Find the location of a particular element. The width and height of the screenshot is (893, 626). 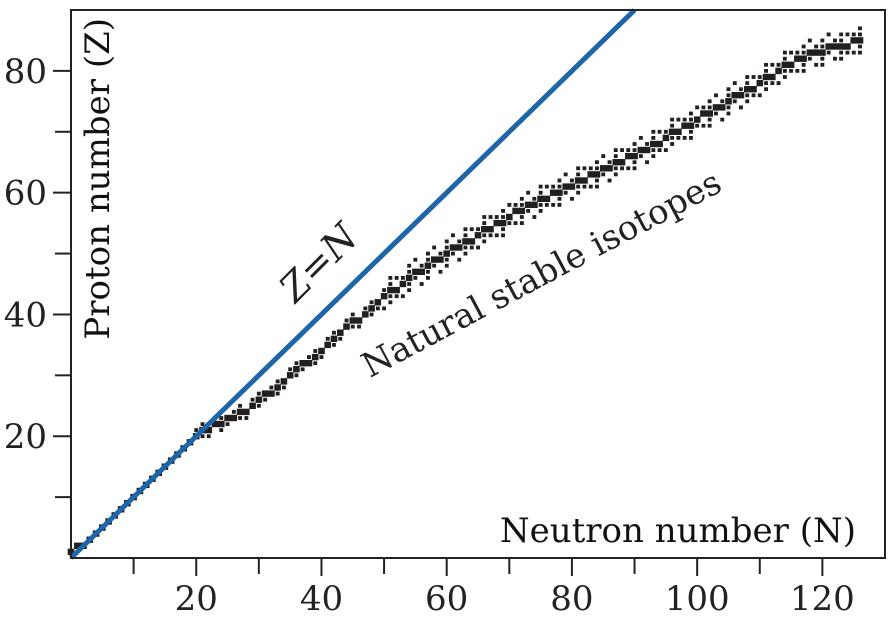

z-equals-n-label: Z=N is located at coordinates (319, 262).